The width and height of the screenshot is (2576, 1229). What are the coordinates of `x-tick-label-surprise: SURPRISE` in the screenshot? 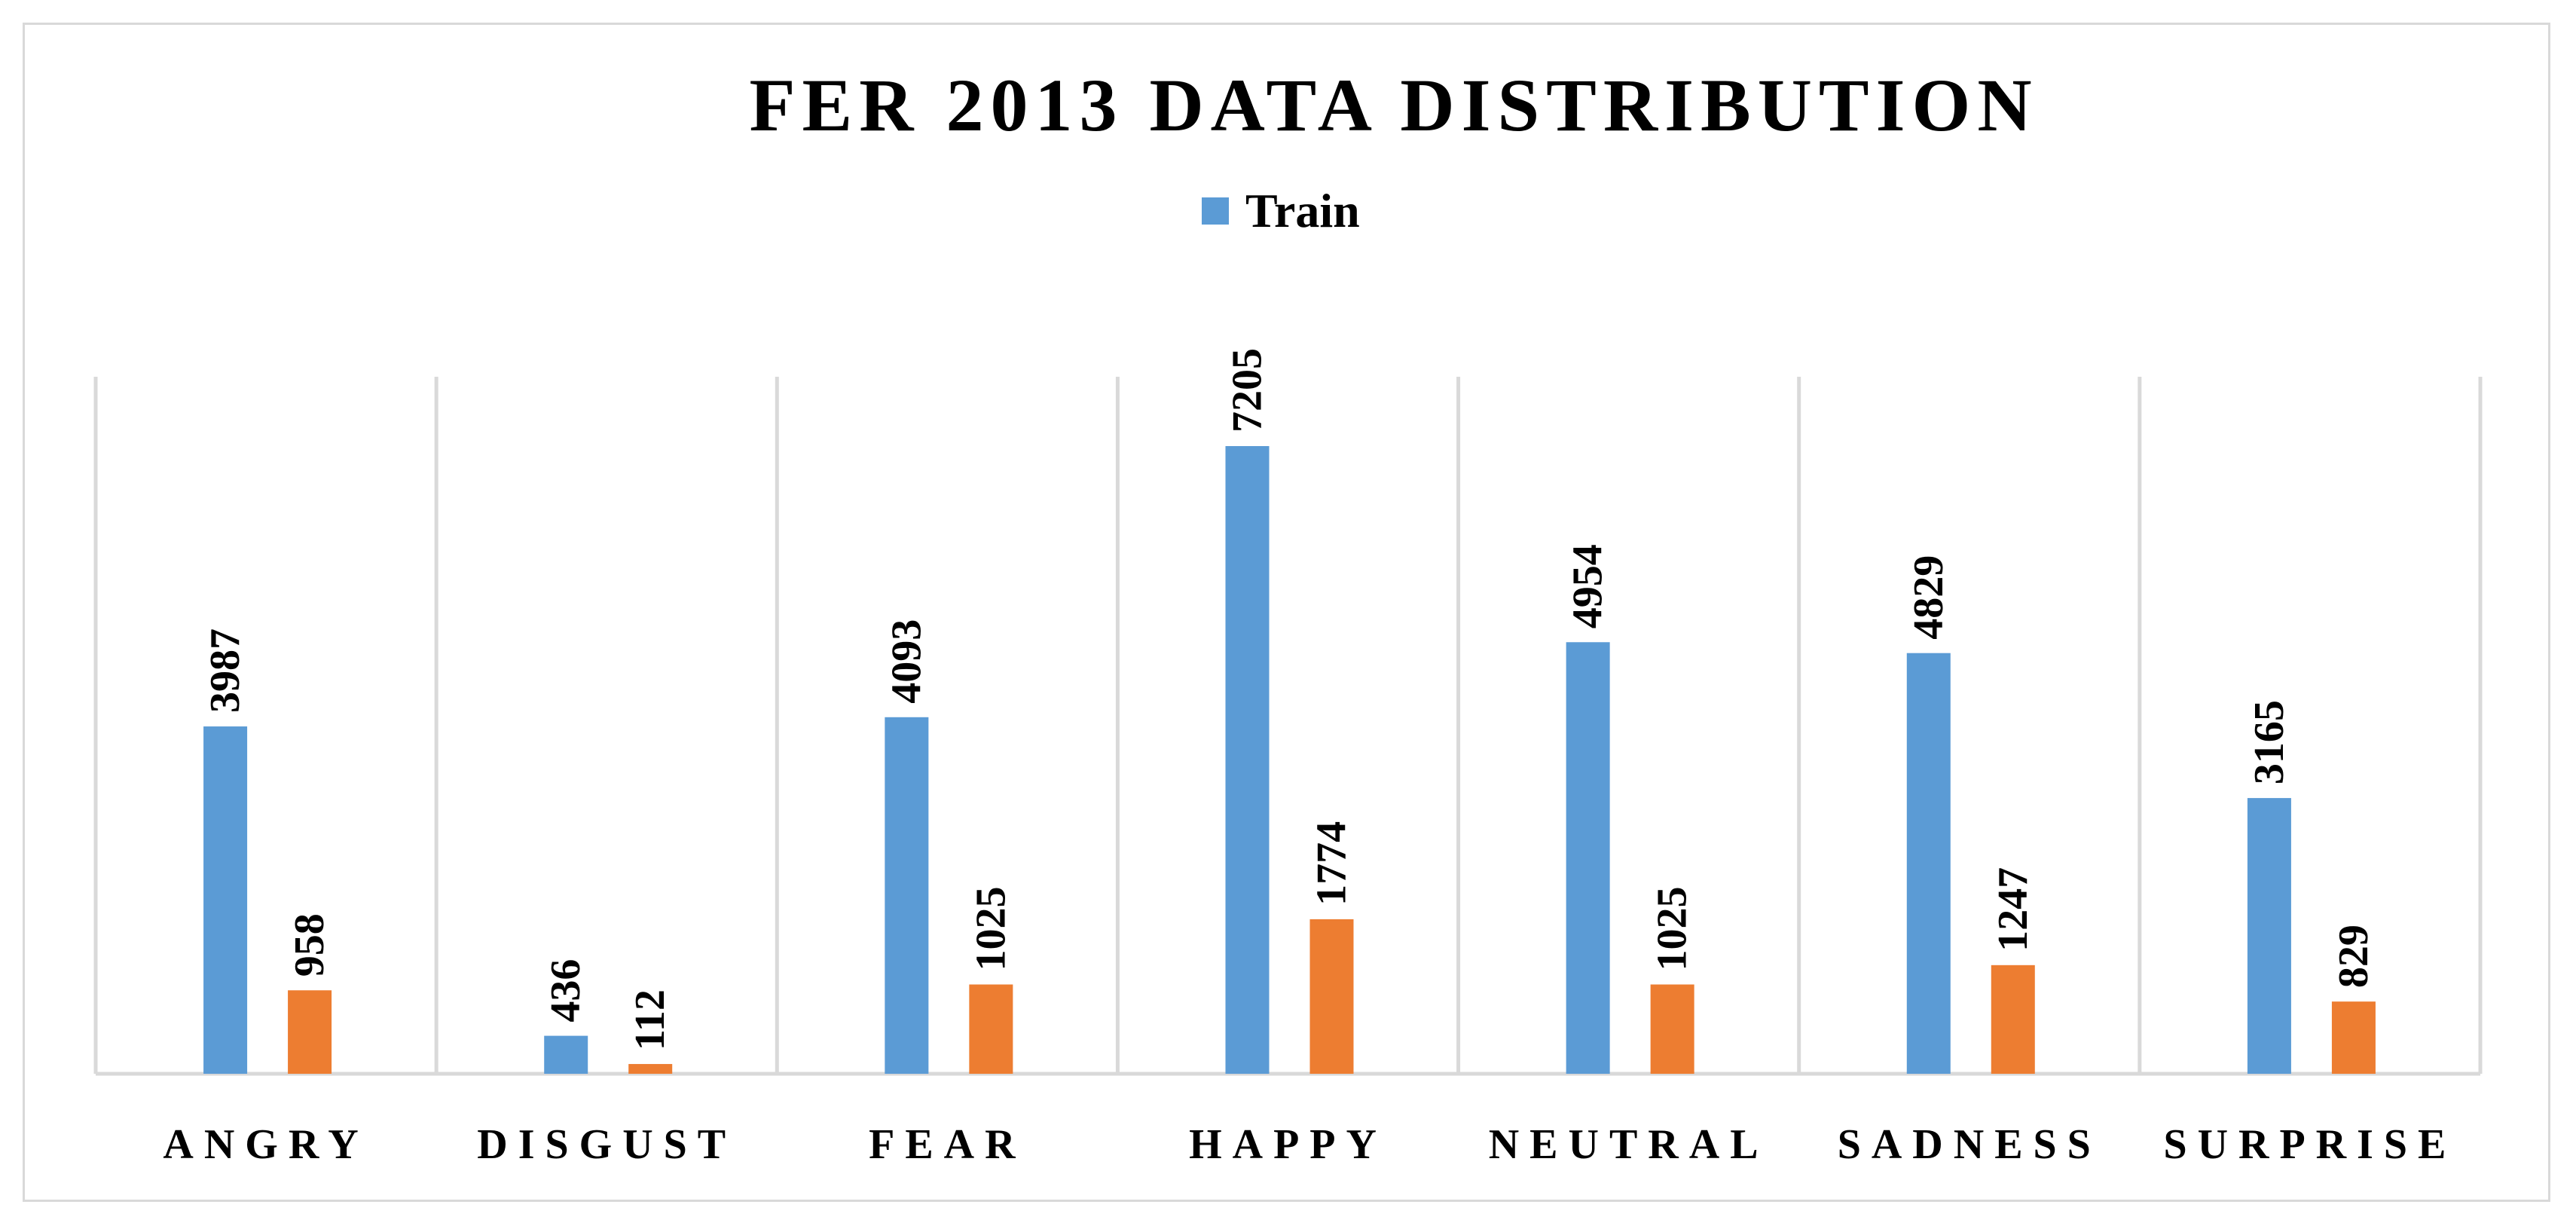 It's located at (2309, 1144).